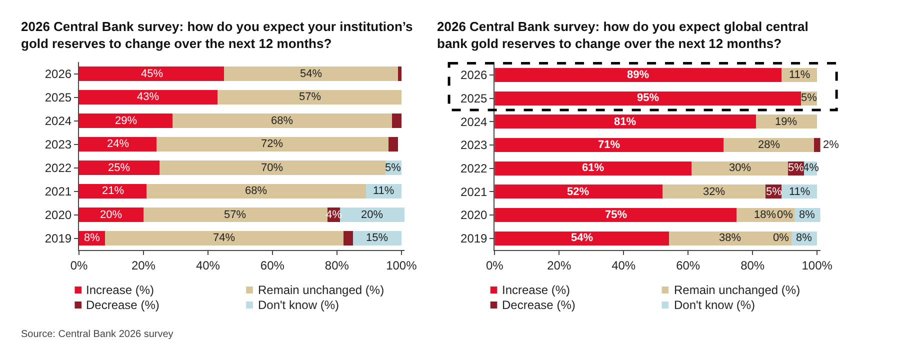  I want to click on data-label: 25%, so click(119, 168).